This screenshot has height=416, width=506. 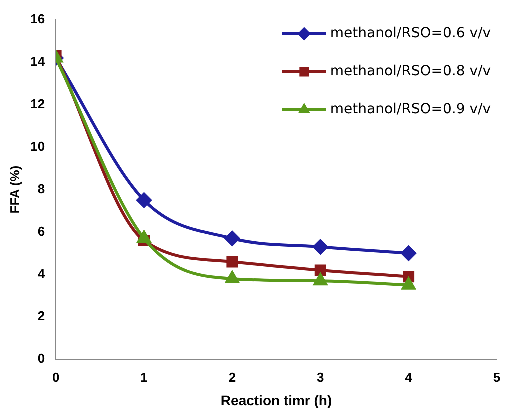 What do you see at coordinates (38, 19) in the screenshot?
I see `y-tick-label: 16` at bounding box center [38, 19].